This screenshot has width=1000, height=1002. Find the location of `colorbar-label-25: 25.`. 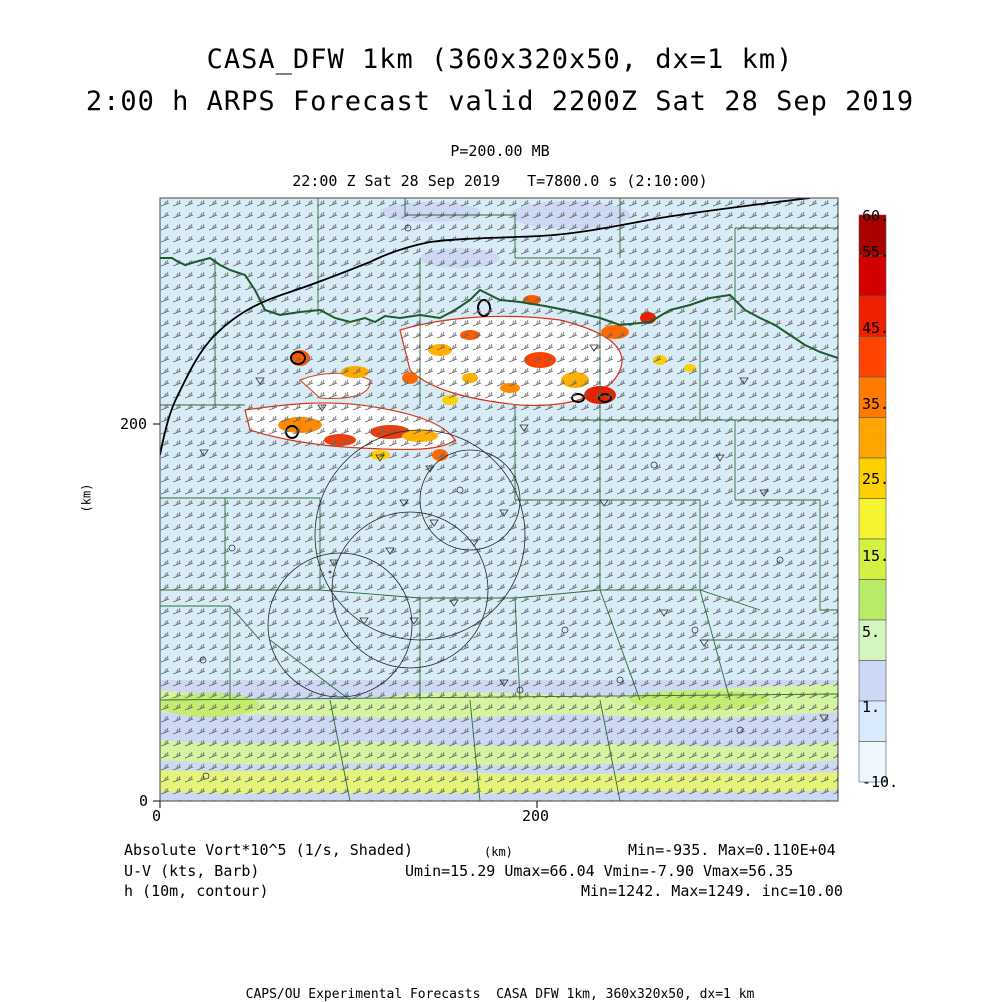

colorbar-label-25: 25. is located at coordinates (876, 479).